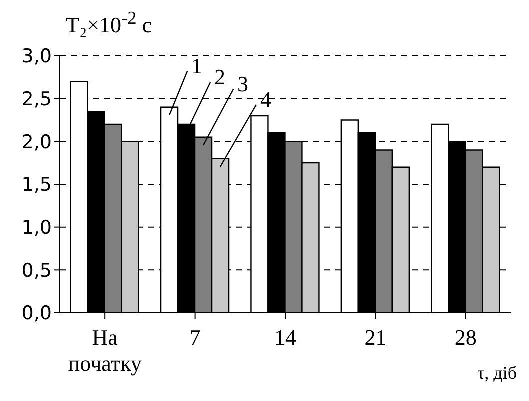  I want to click on y-axis-title: T₂×10$^{-2}$ с, so click(109, 23).